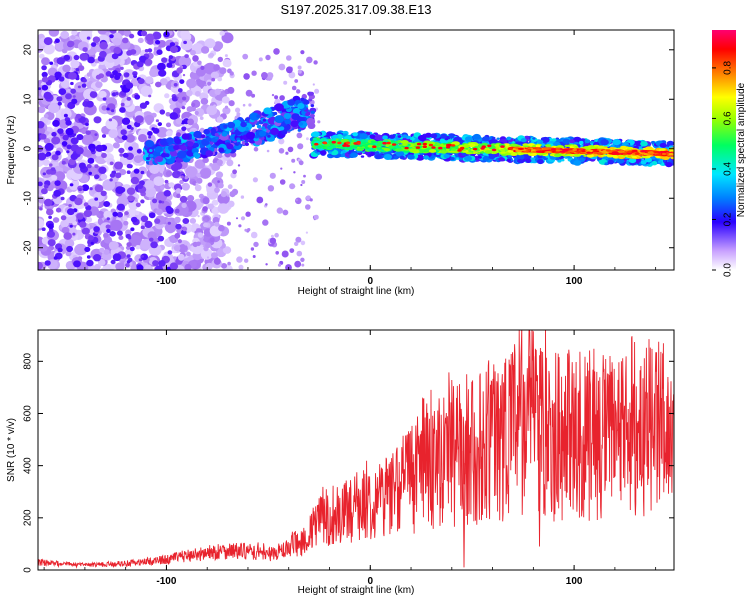 The image size is (750, 605). I want to click on spectrogram-xlabel: Height of straight line (km), so click(356, 291).